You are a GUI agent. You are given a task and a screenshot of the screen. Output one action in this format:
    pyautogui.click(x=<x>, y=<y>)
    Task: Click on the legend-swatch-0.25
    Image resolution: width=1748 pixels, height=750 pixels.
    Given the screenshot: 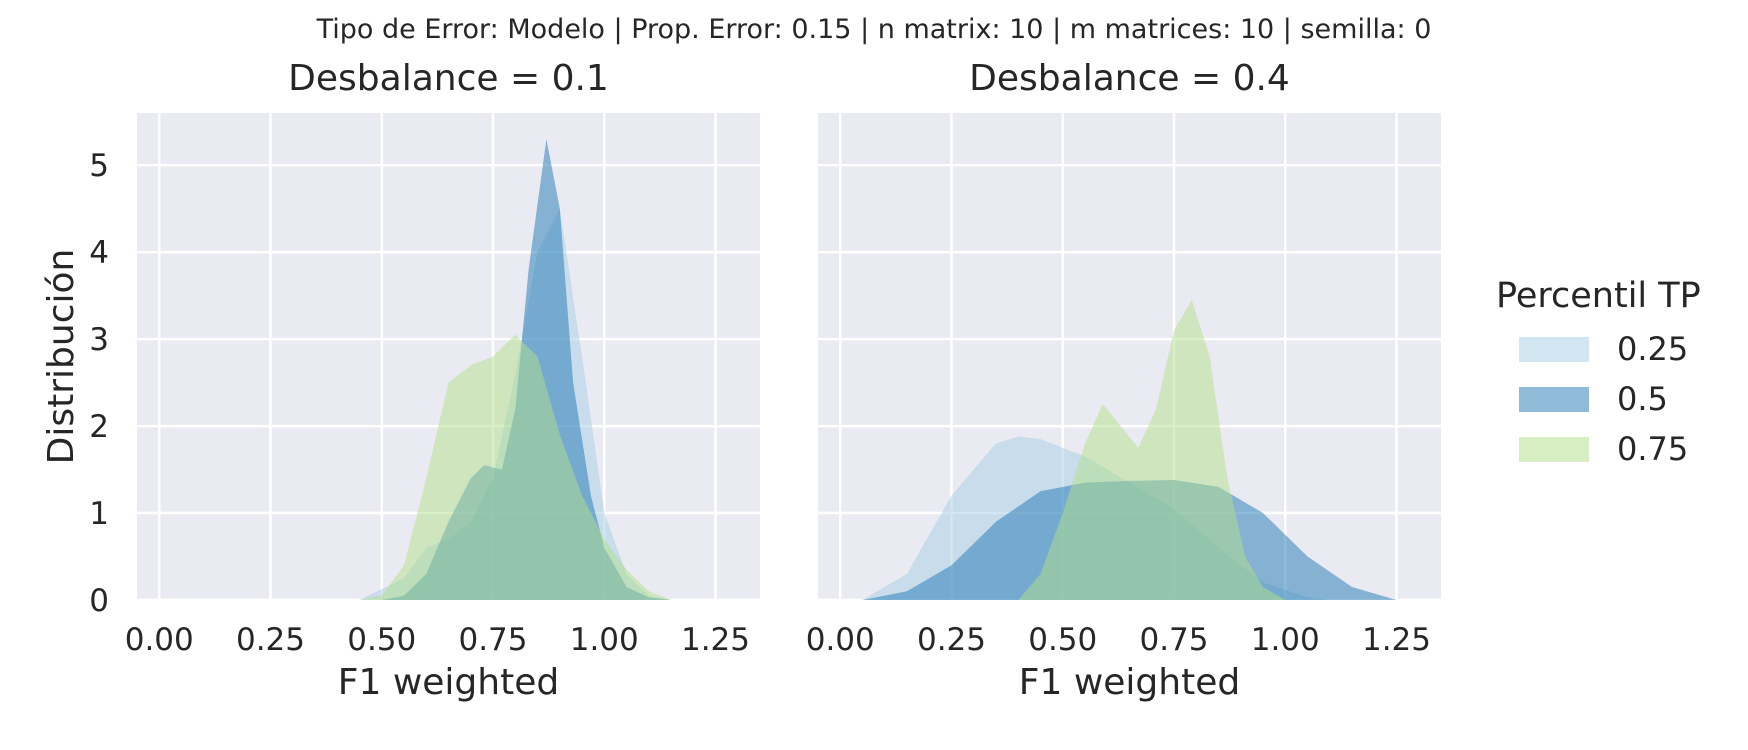 What is the action you would take?
    pyautogui.click(x=1554, y=349)
    